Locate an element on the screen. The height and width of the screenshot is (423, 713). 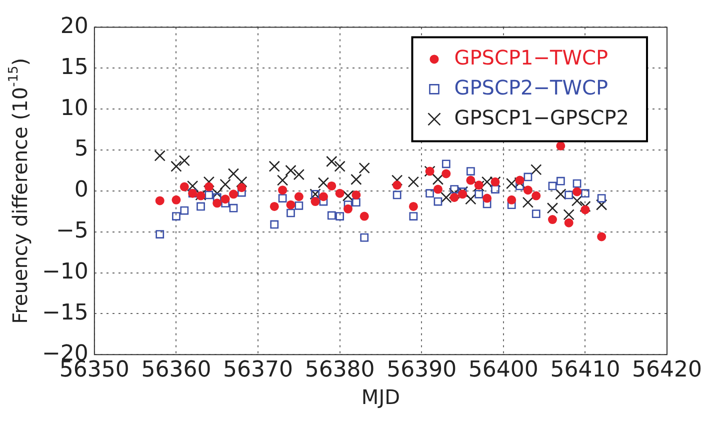
y-tick-label: 0 is located at coordinates (81, 190).